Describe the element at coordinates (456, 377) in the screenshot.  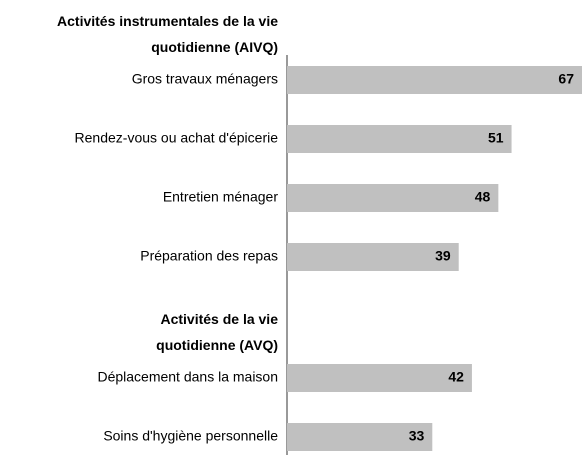
I see `value-label: 42` at that location.